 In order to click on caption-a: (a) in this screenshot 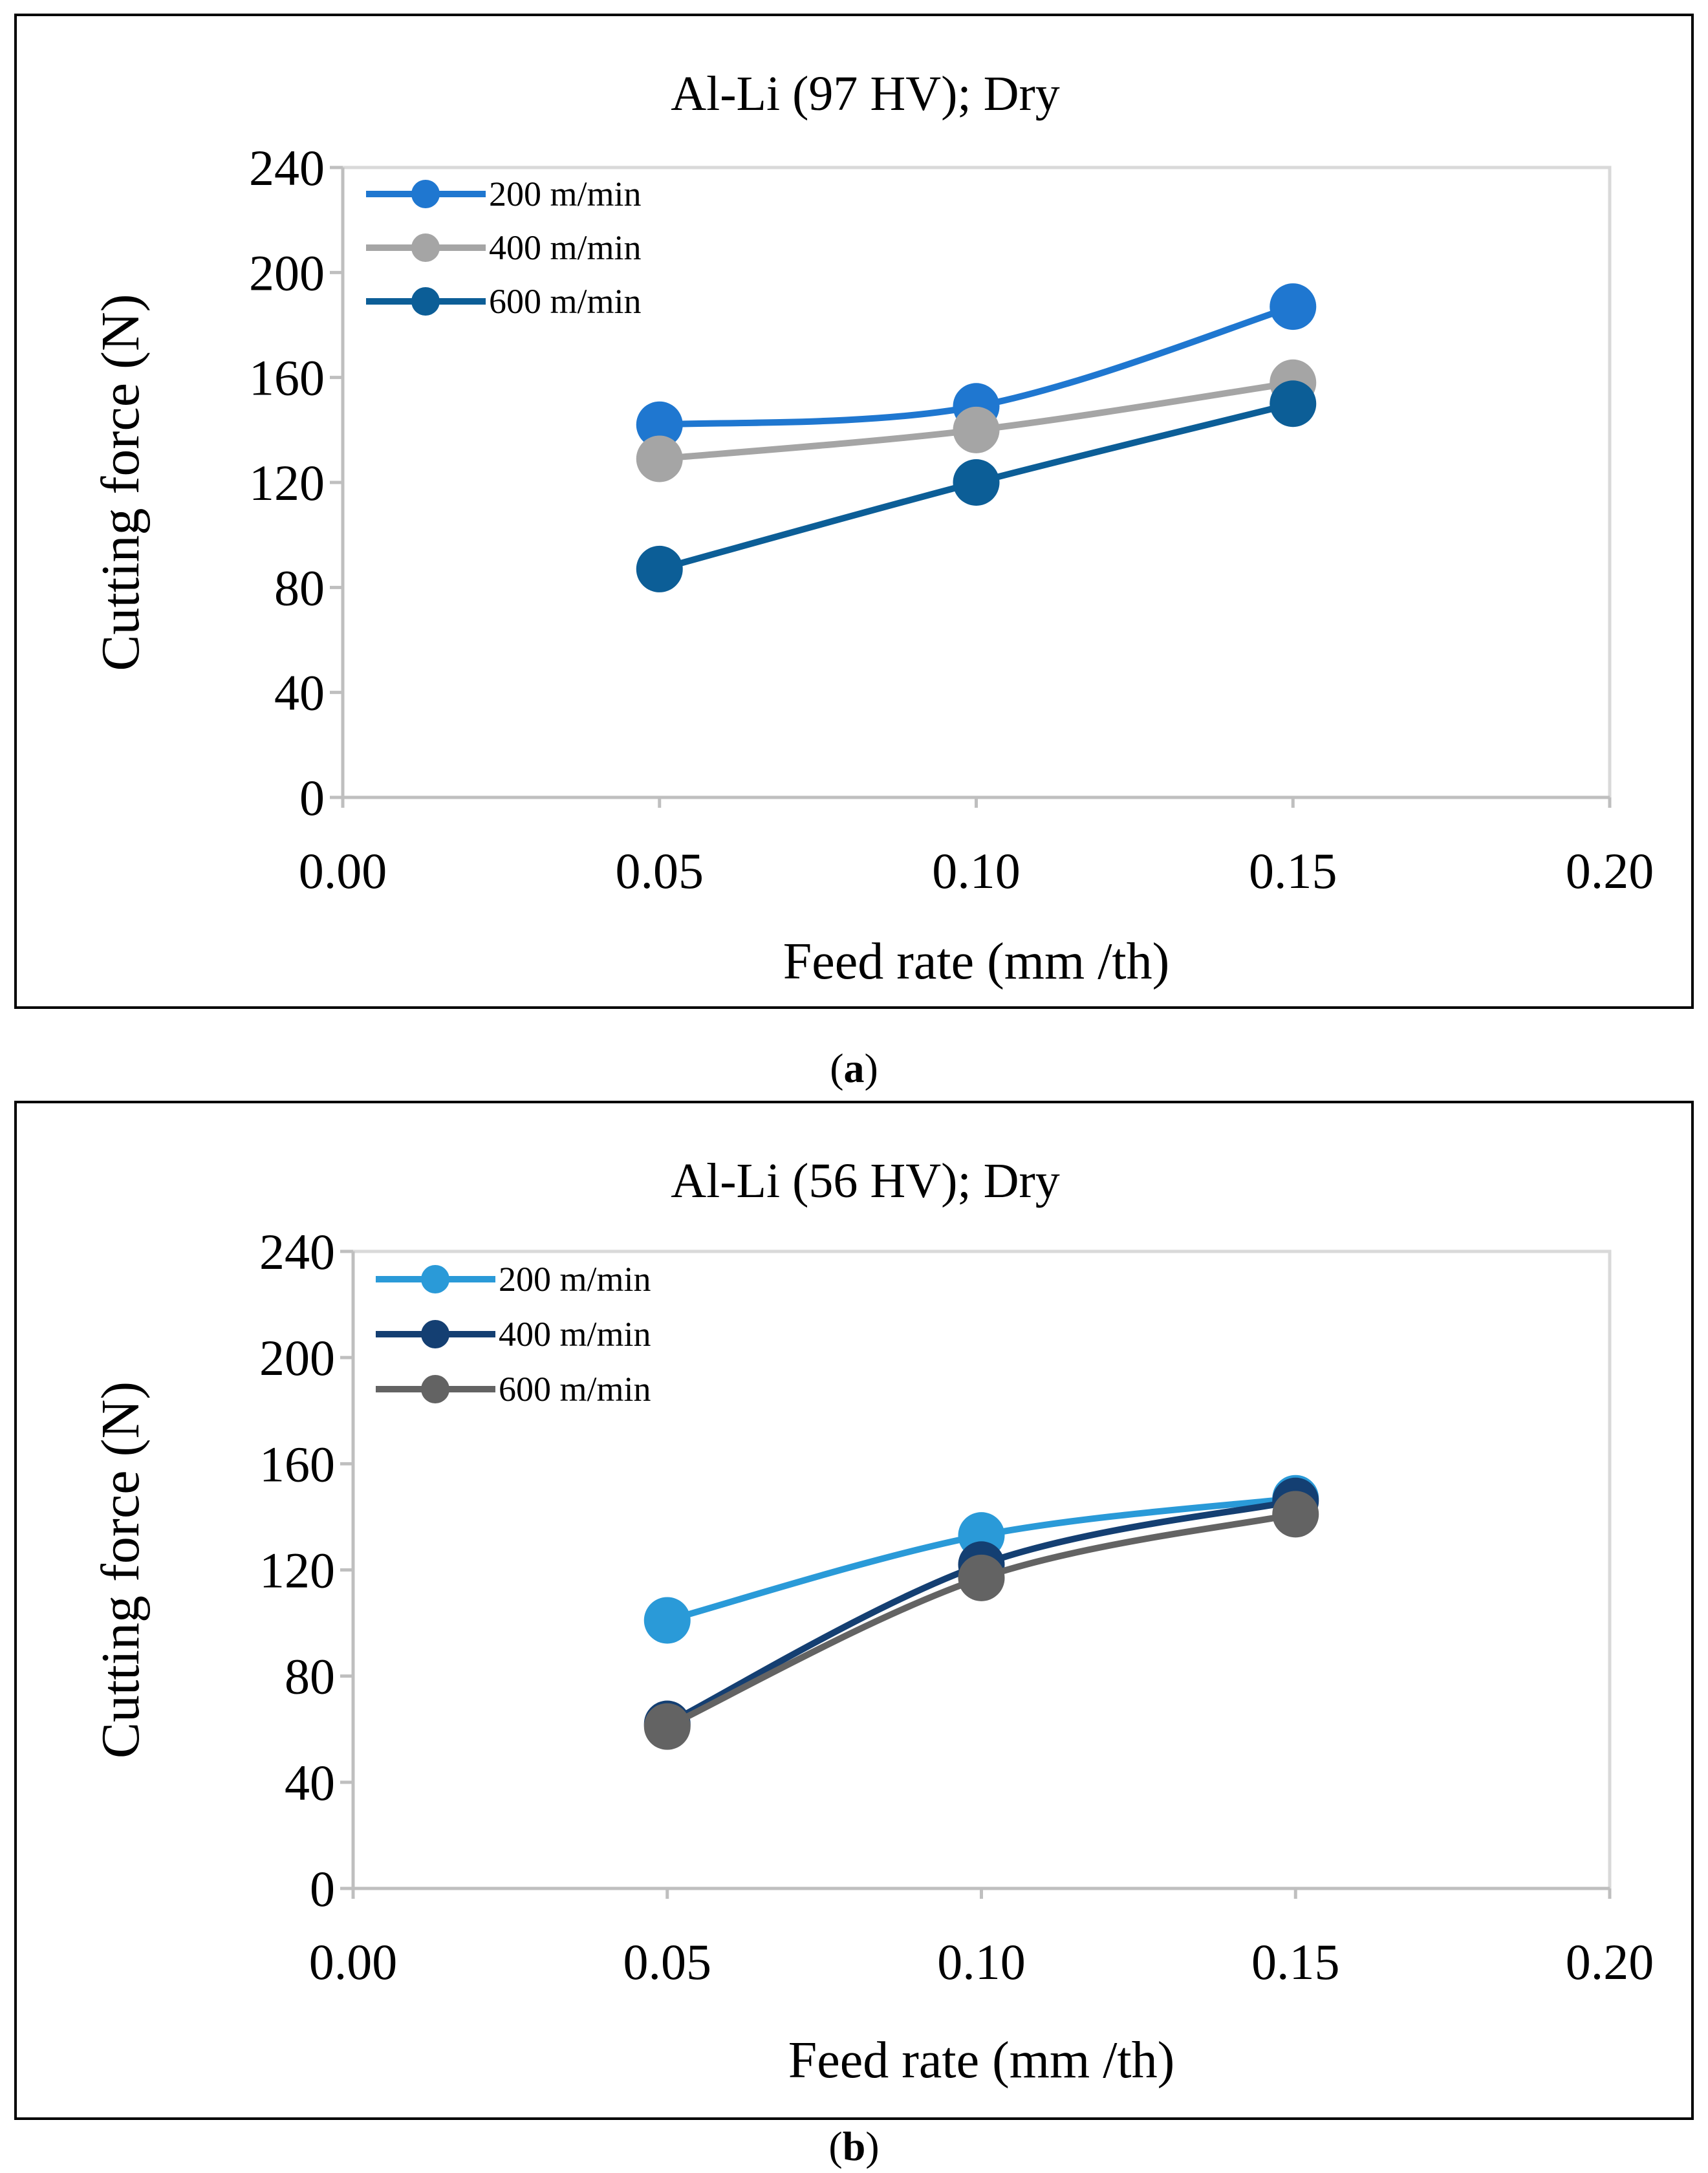, I will do `click(854, 1068)`.